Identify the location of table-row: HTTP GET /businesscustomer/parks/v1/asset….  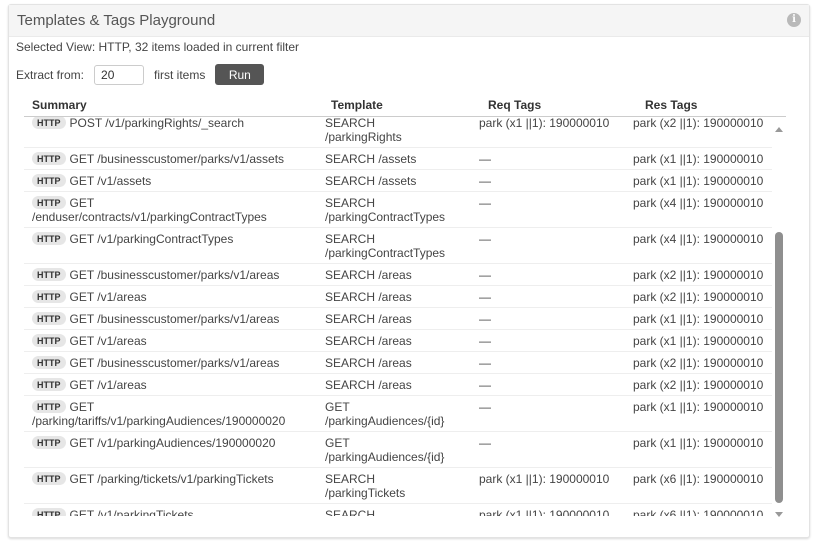
(398, 159).